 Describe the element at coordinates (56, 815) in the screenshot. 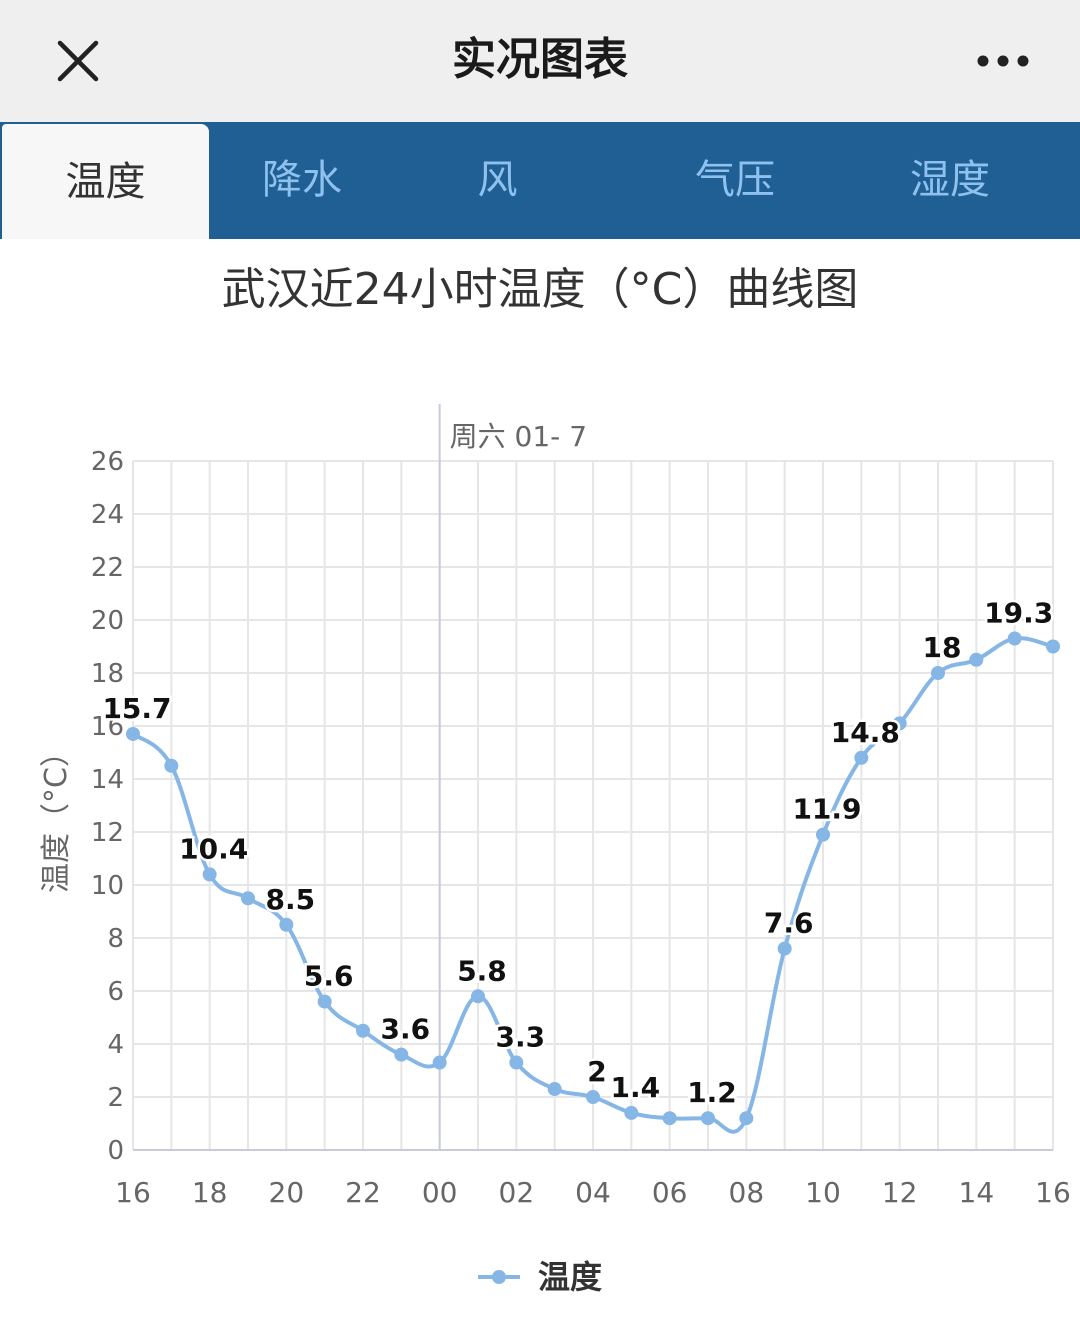

I see `y-axis-label: 温度（°C）` at that location.